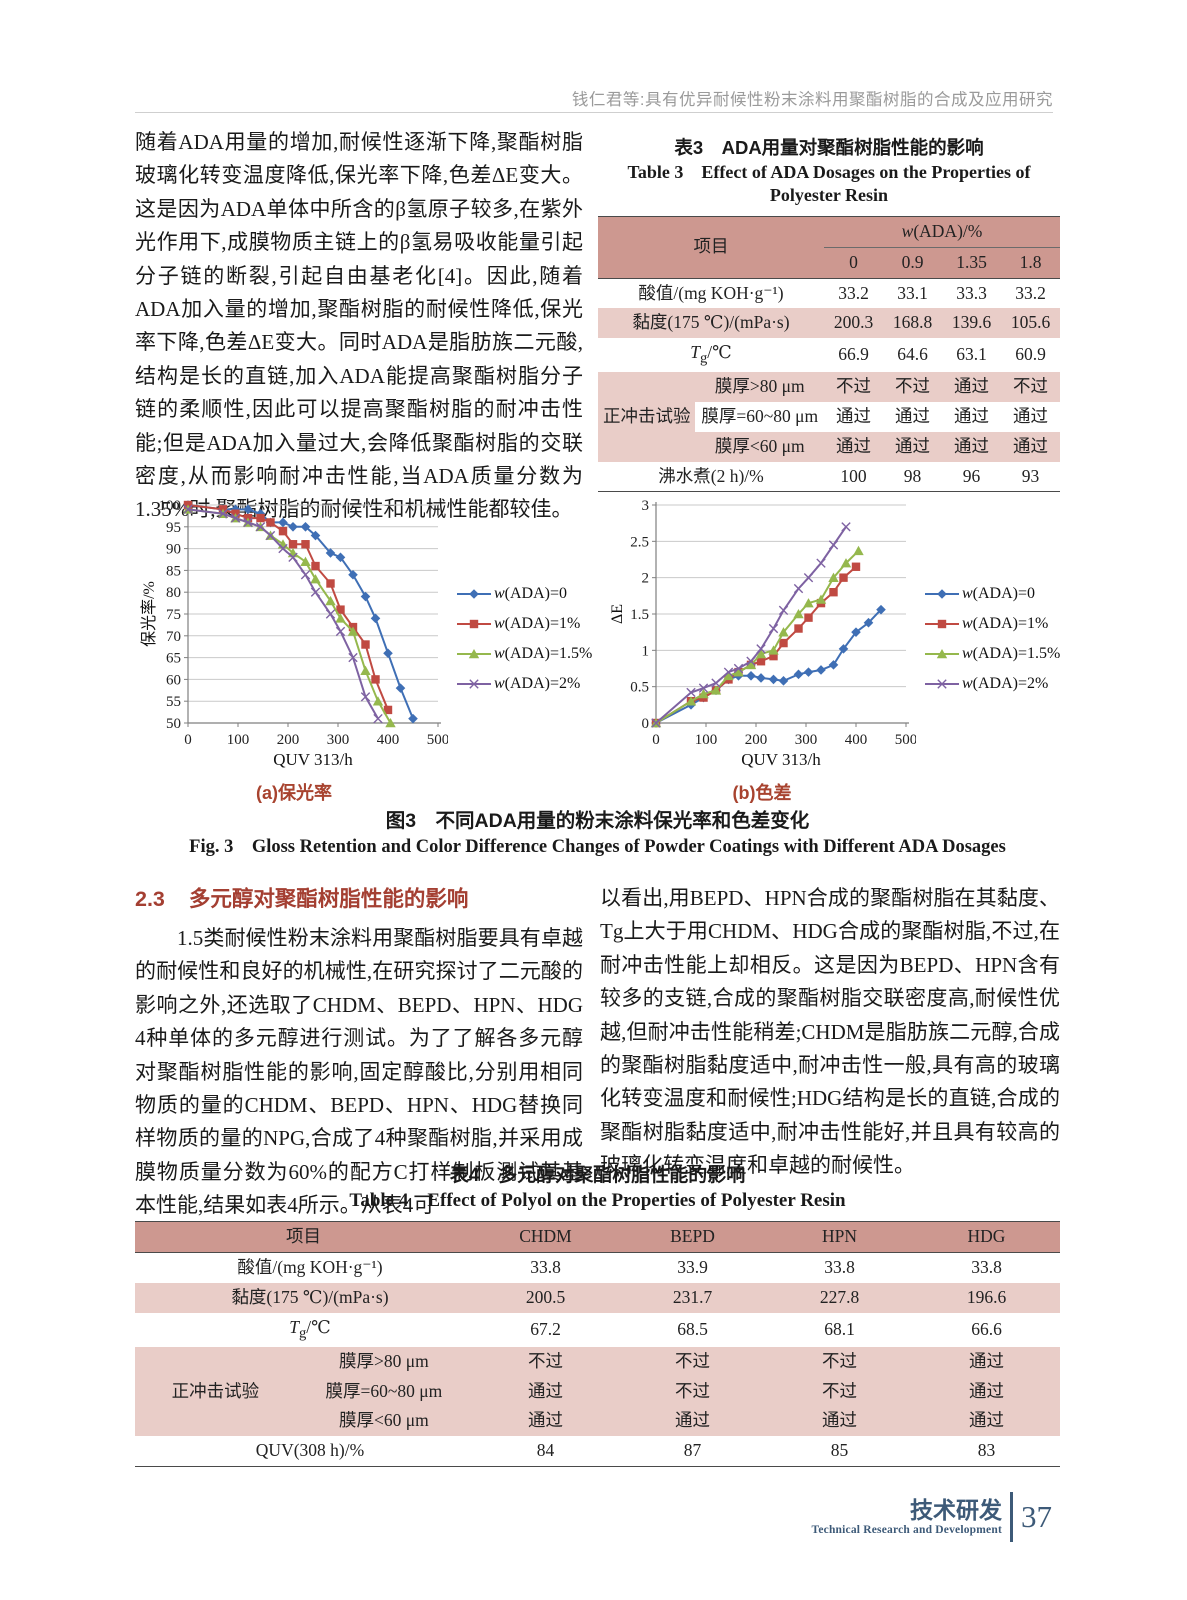 The image size is (1187, 1600). Describe the element at coordinates (173, 550) in the screenshot. I see `svg-text: 90` at that location.